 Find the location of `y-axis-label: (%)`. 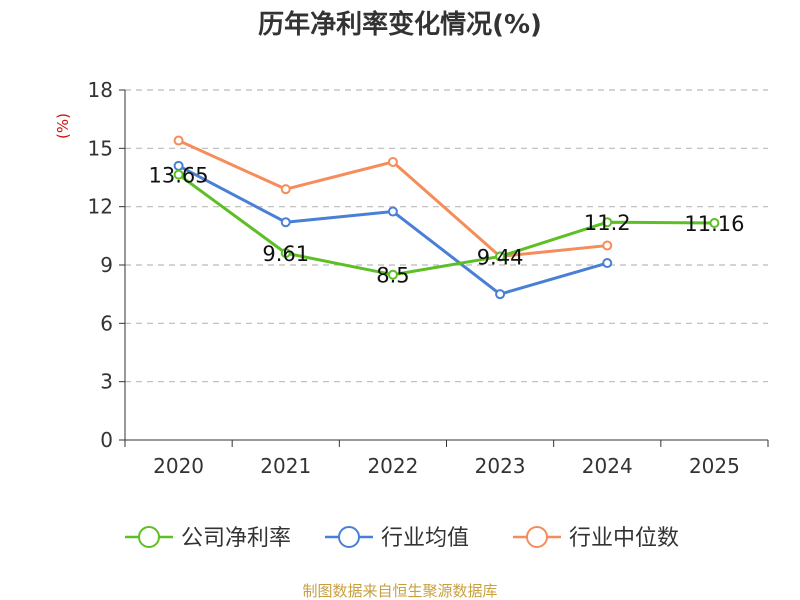

y-axis-label: (%) is located at coordinates (63, 126).